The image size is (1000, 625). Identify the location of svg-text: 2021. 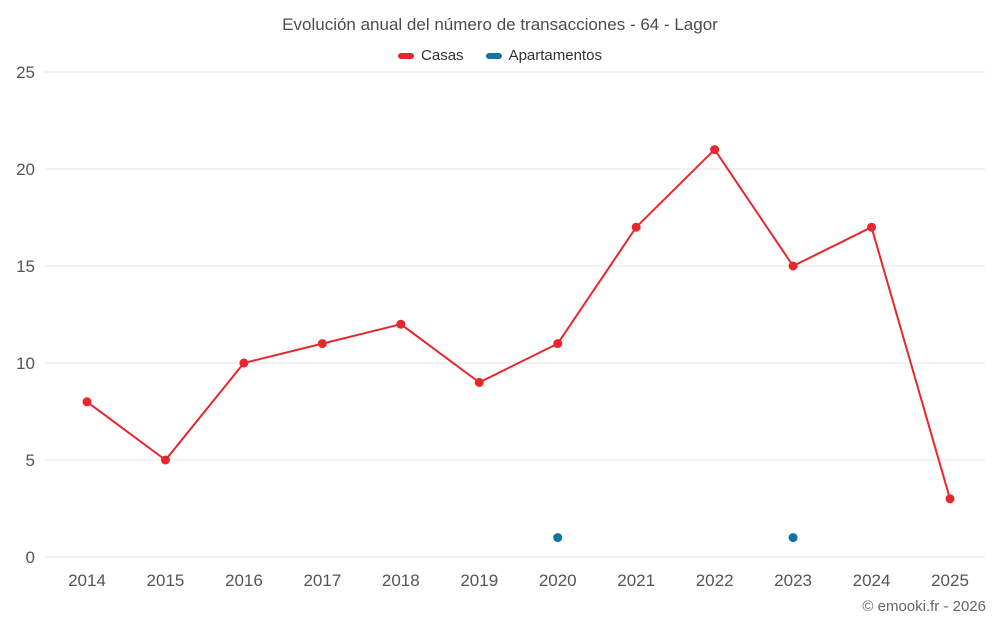
(636, 580).